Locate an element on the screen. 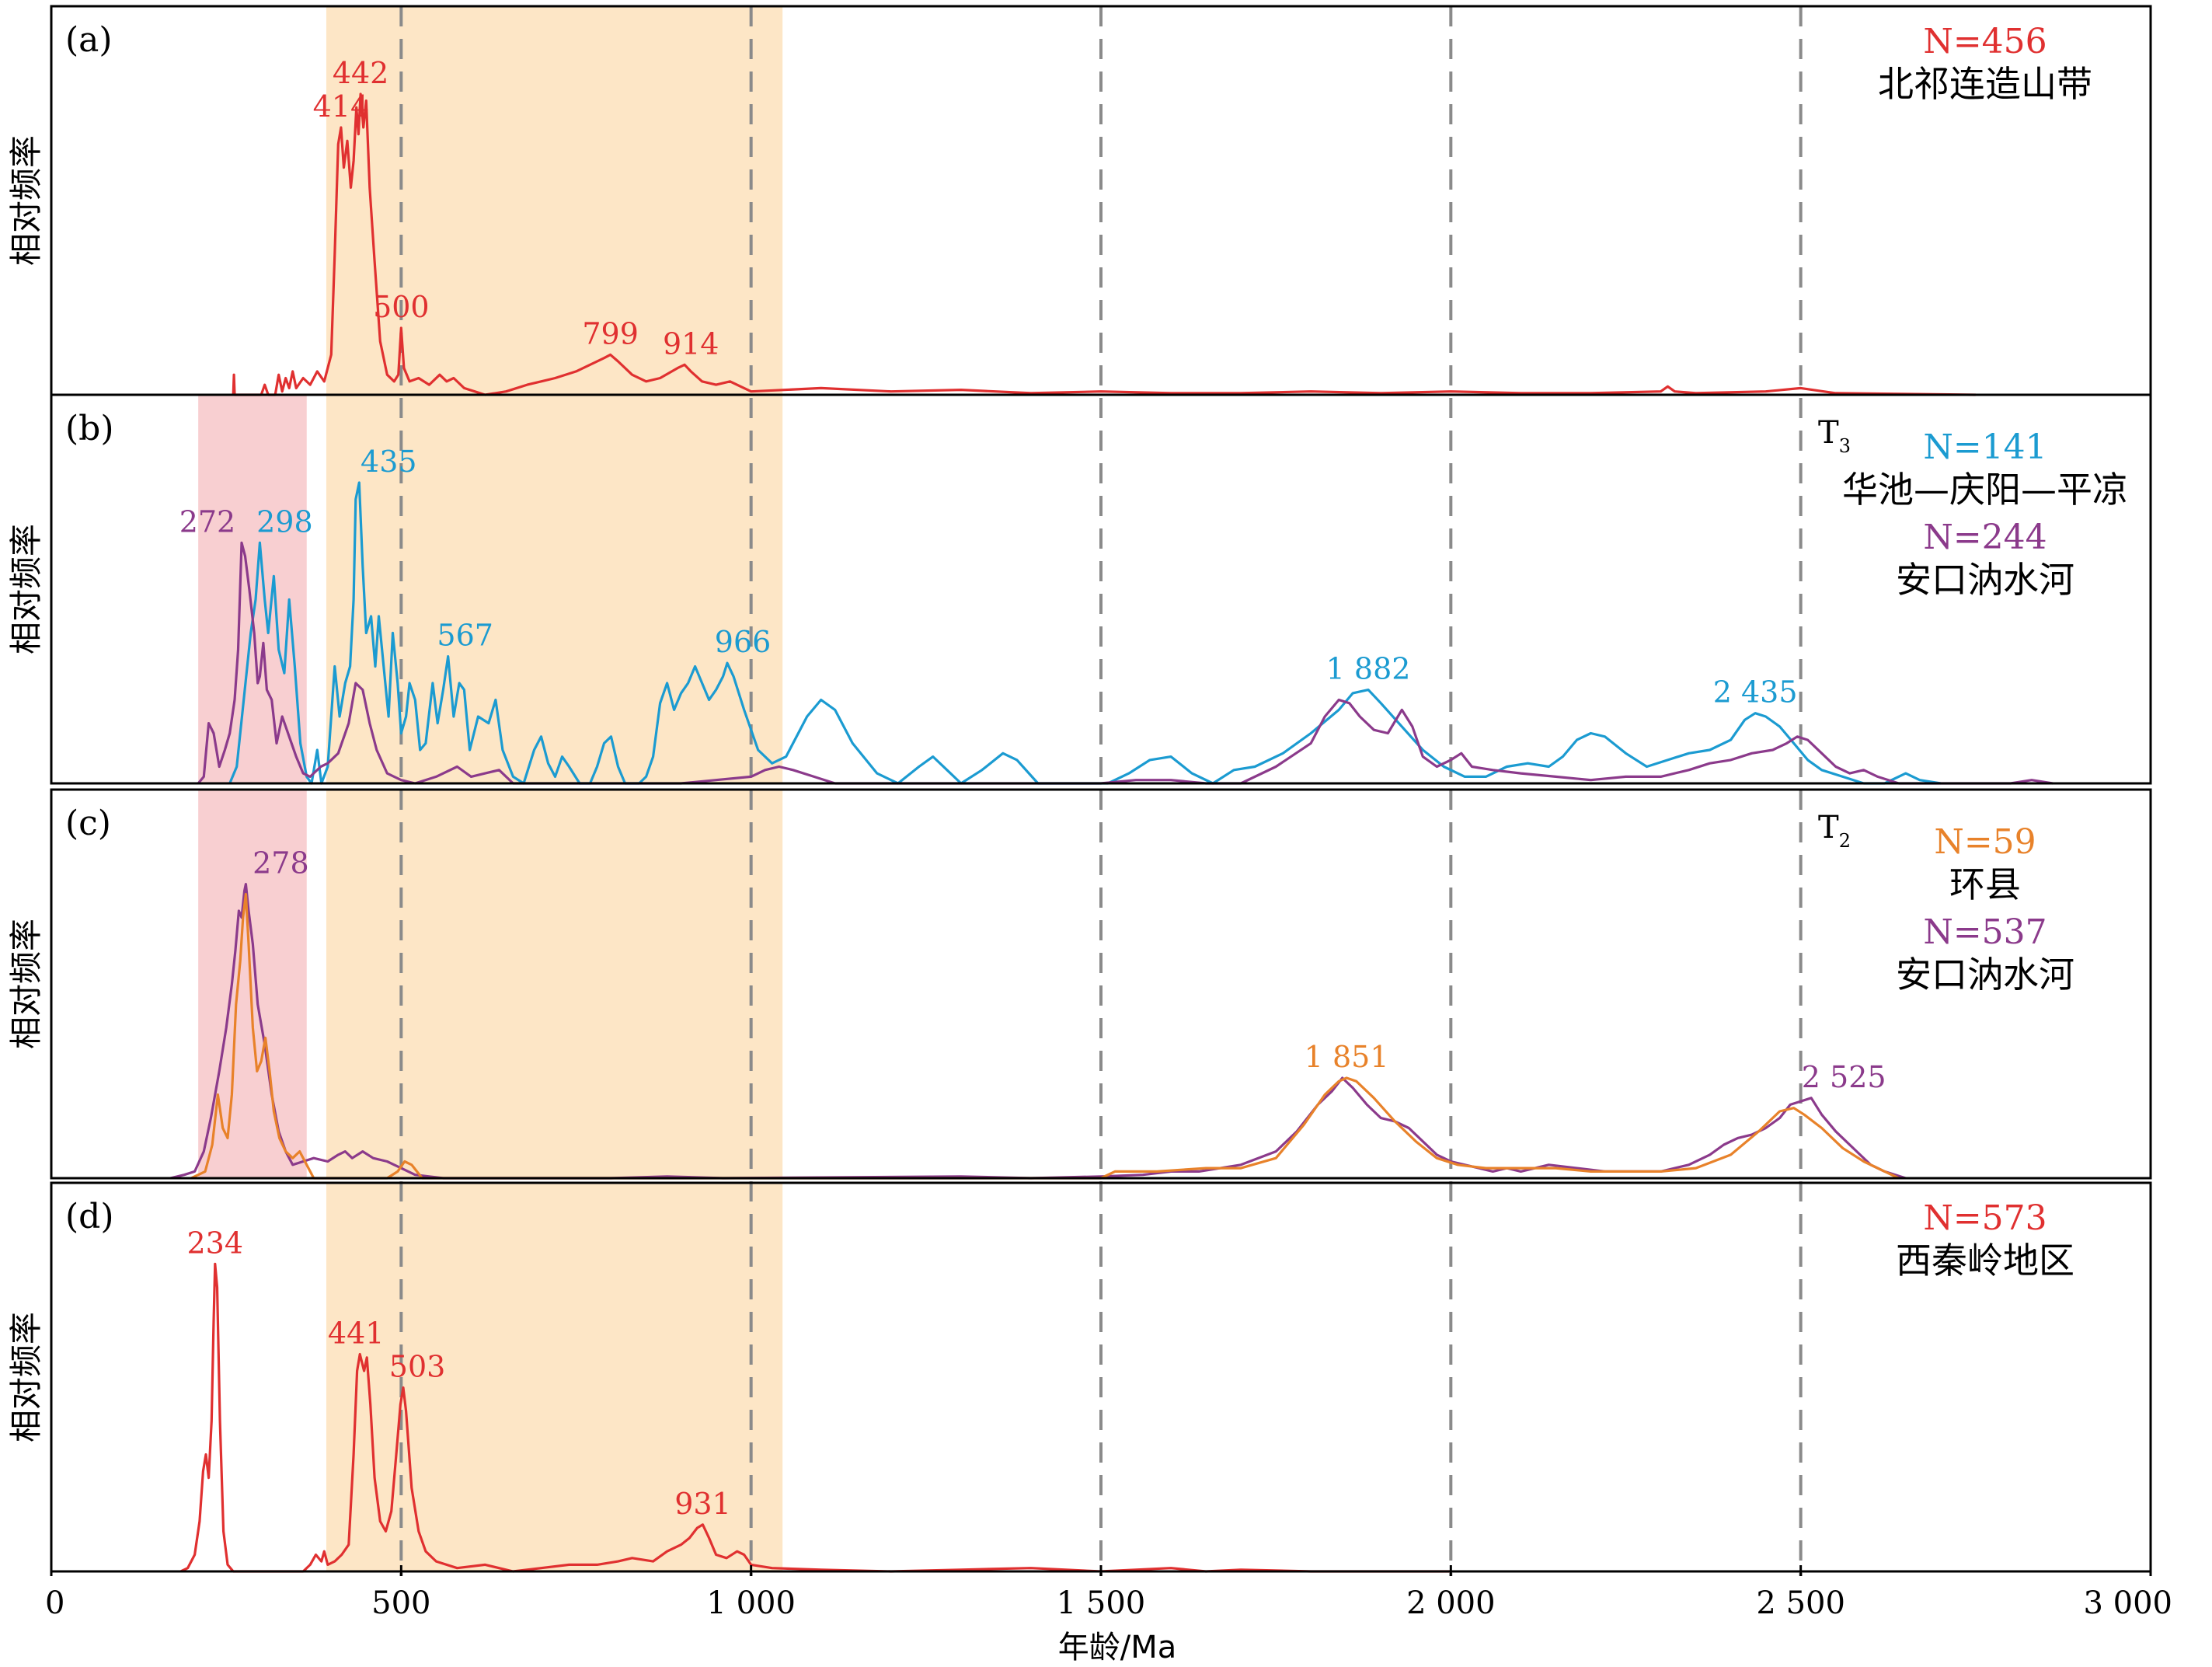 The height and width of the screenshot is (1667, 2212). peak-label: 442 is located at coordinates (361, 73).